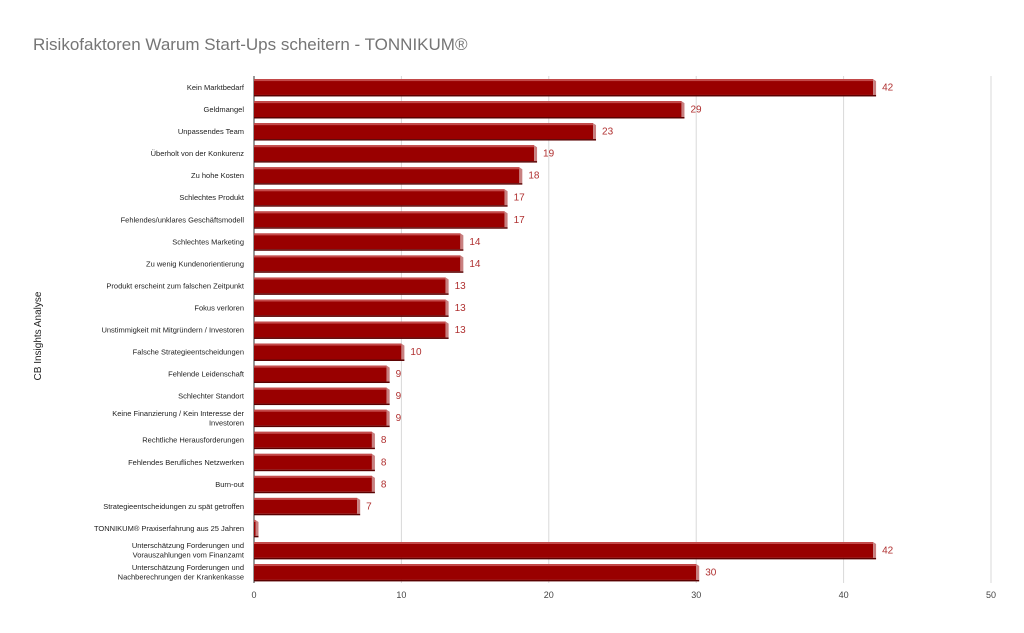  What do you see at coordinates (991, 595) in the screenshot?
I see `x-tick-label: 50` at bounding box center [991, 595].